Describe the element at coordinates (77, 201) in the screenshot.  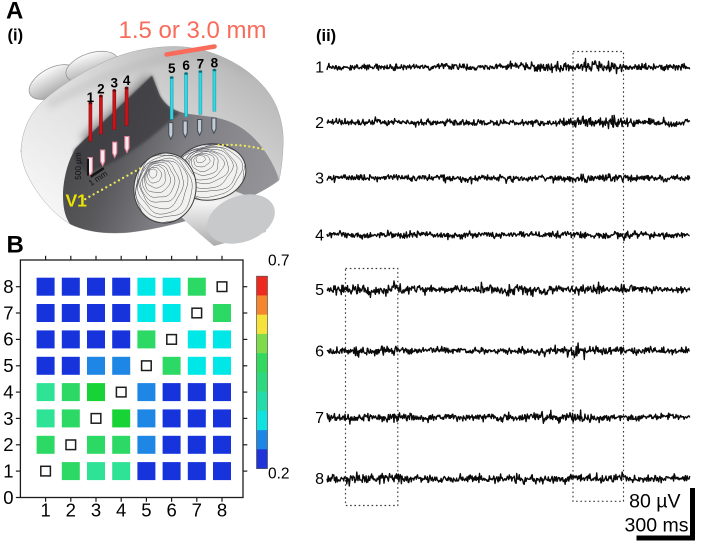
I see `svg-text: V1` at that location.